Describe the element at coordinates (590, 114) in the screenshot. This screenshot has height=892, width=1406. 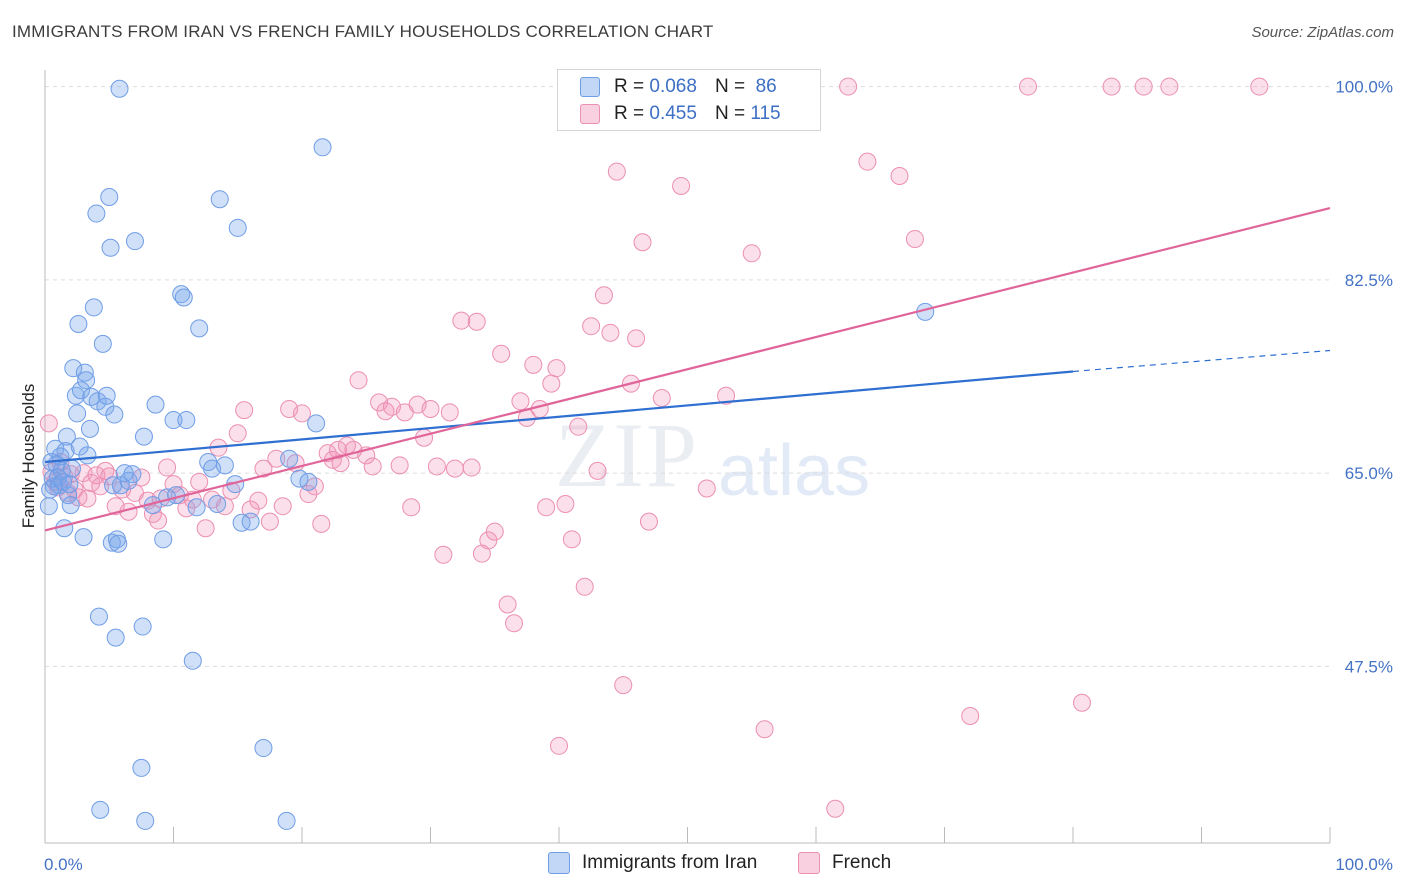
I see `legend-swatch-french` at that location.